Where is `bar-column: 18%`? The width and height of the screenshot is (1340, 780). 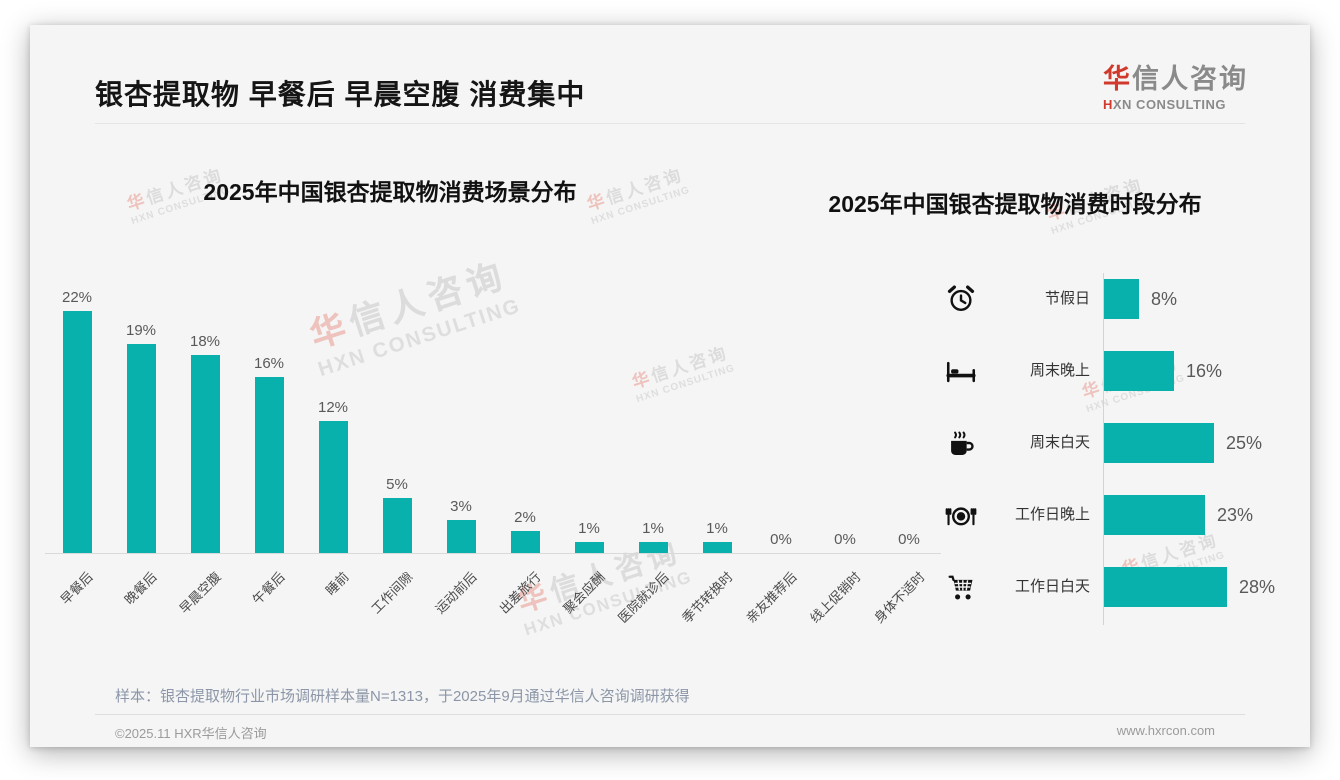
bar-column: 18% is located at coordinates (205, 443).